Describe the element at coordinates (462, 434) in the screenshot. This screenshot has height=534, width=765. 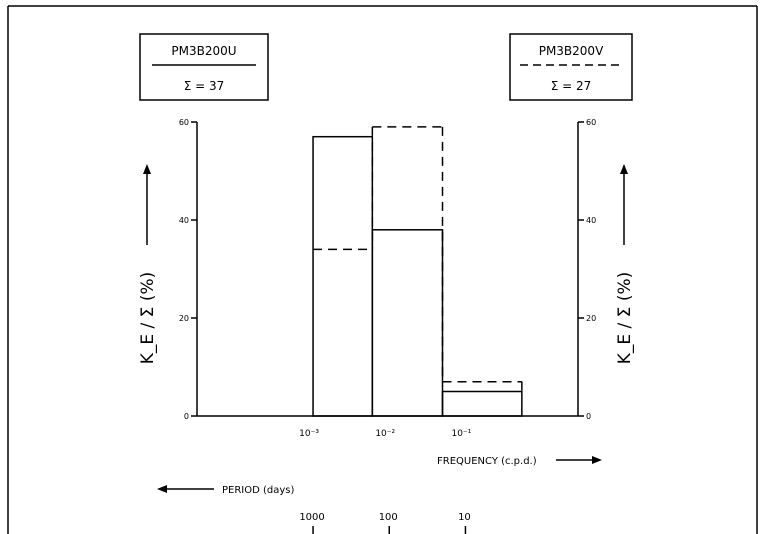
I see `x-tick-label: 10⁻¹` at that location.